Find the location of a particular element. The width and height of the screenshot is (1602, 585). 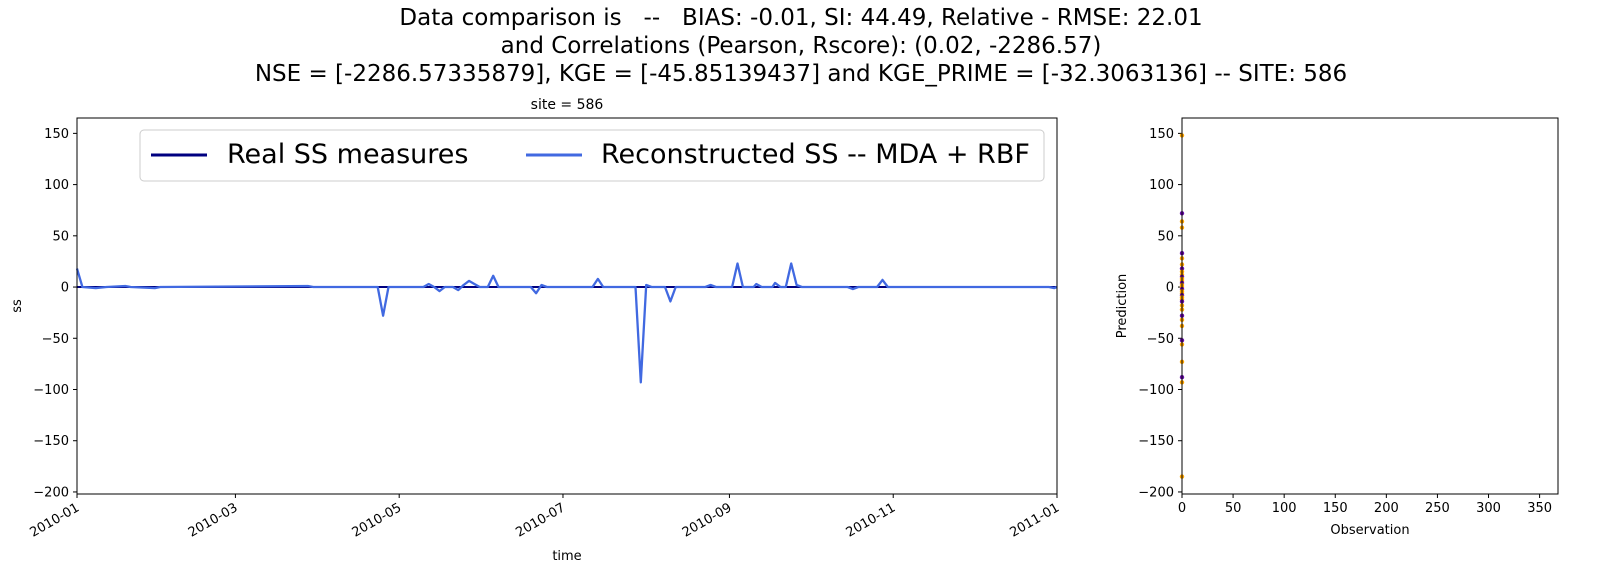

ts-y-tick-label: 150 is located at coordinates (56, 134).